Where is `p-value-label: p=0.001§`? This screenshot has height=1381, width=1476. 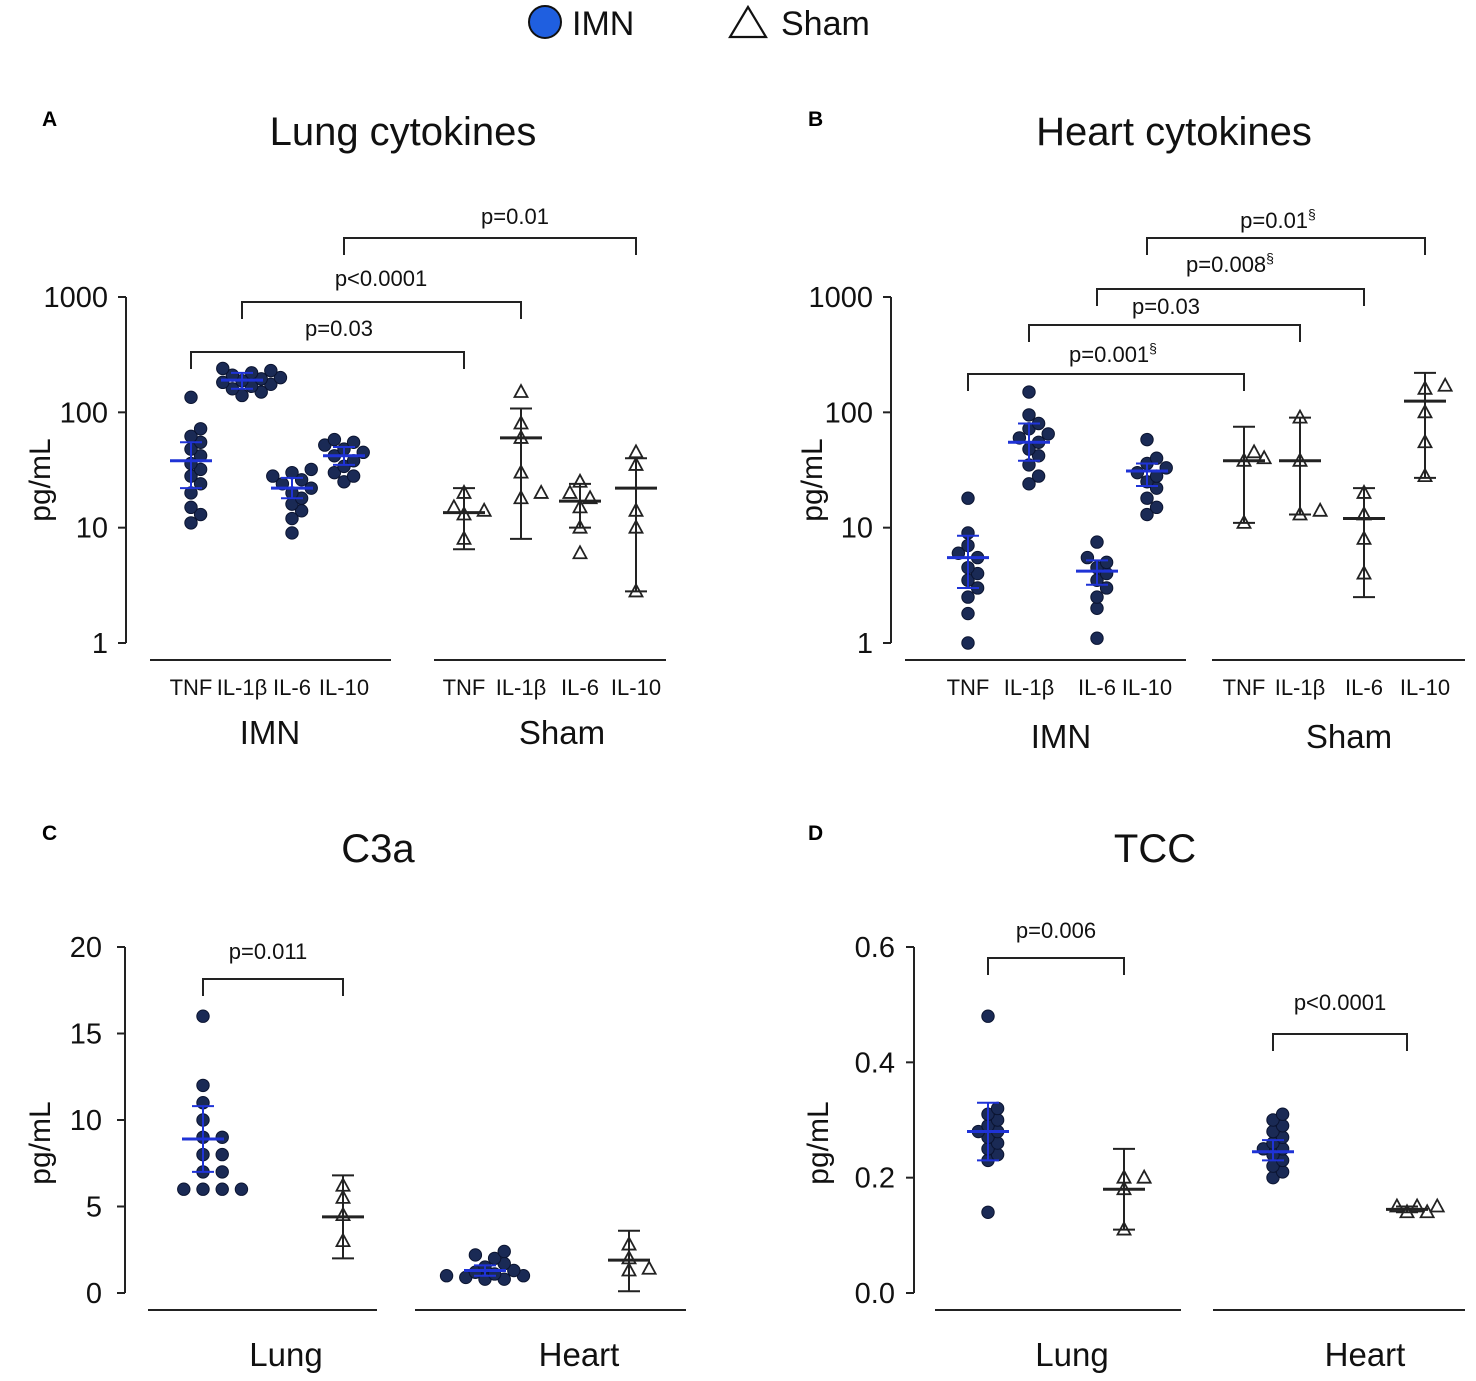 p-value-label: p=0.001§ is located at coordinates (1113, 353).